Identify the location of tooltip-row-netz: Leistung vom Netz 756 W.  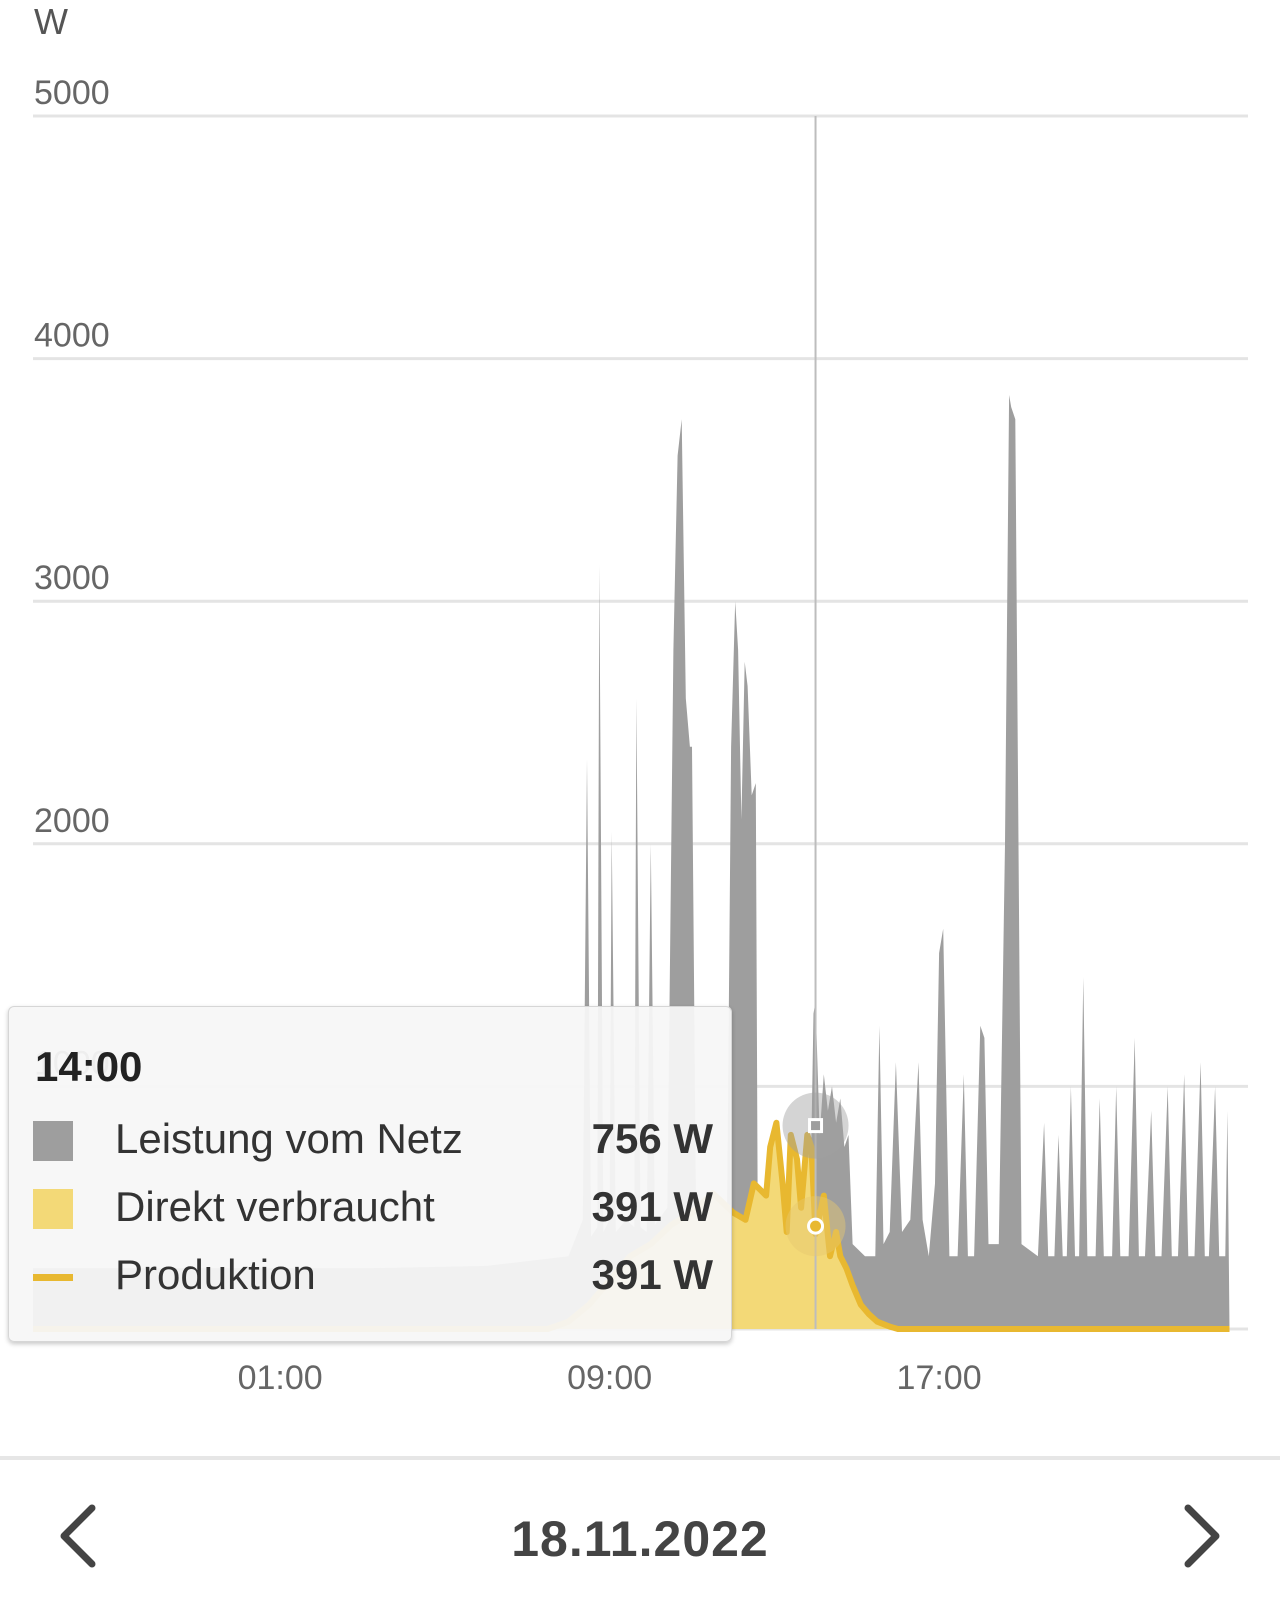
(373, 1141).